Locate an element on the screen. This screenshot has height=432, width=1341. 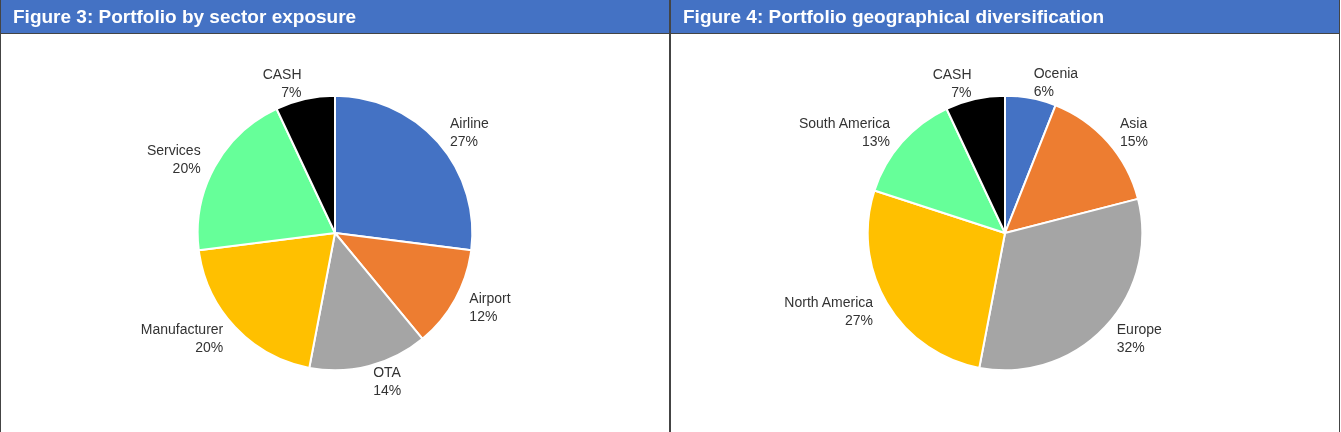
slice-label: North America is located at coordinates (829, 302).